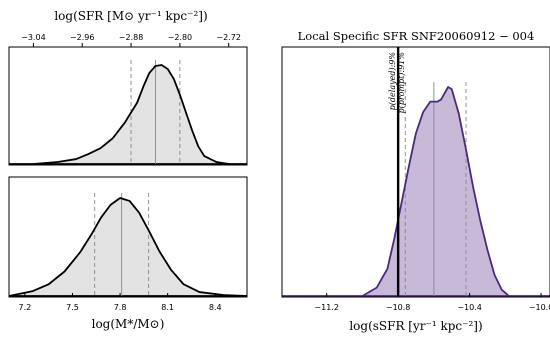 The width and height of the screenshot is (550, 338). I want to click on sfr-tick-label: −2.80, so click(180, 37).